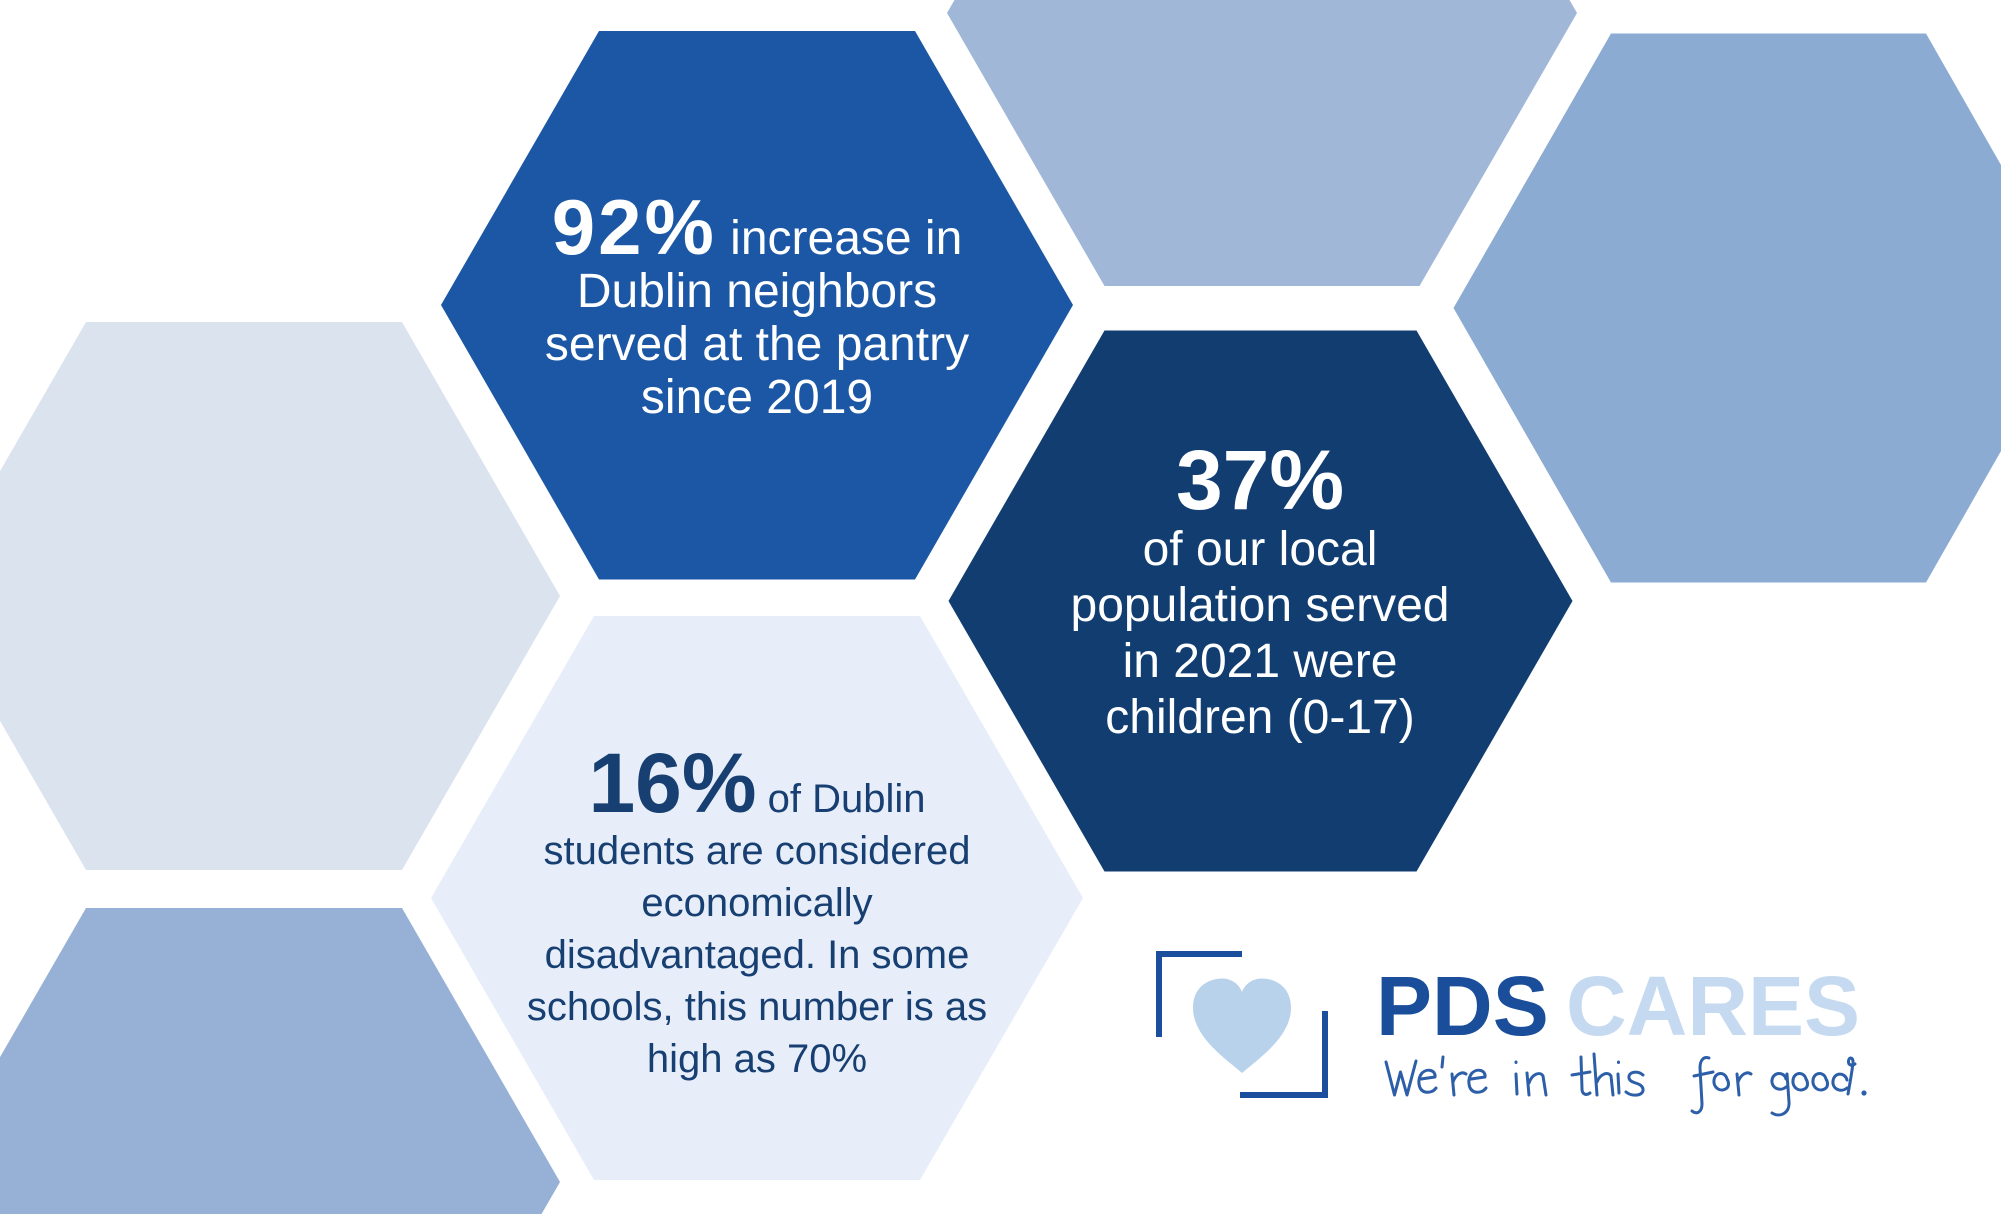 This screenshot has width=2001, height=1214. What do you see at coordinates (1260, 661) in the screenshot?
I see `svg-text: in 2021 were` at bounding box center [1260, 661].